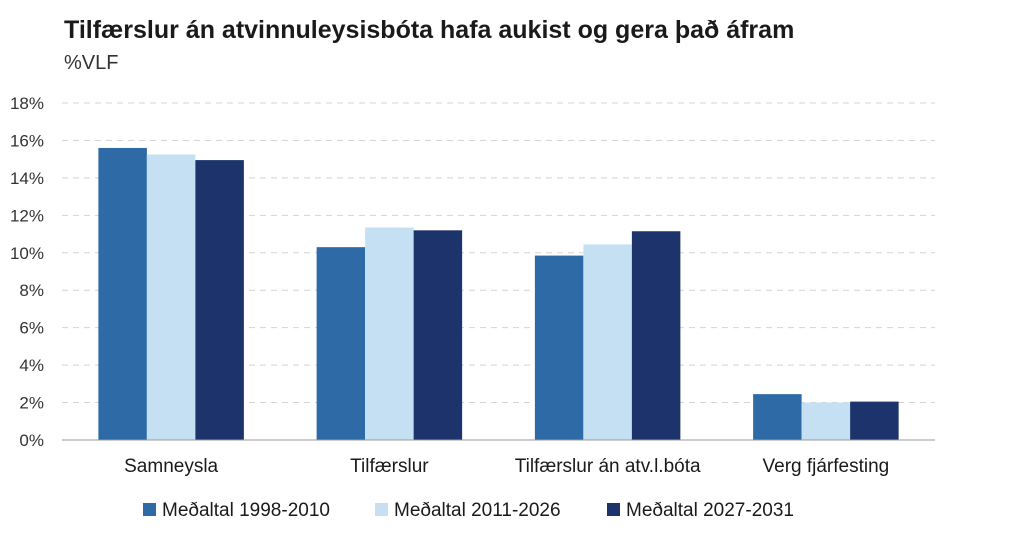 This screenshot has height=552, width=1024. I want to click on y-tick-label: 12%, so click(27, 215).